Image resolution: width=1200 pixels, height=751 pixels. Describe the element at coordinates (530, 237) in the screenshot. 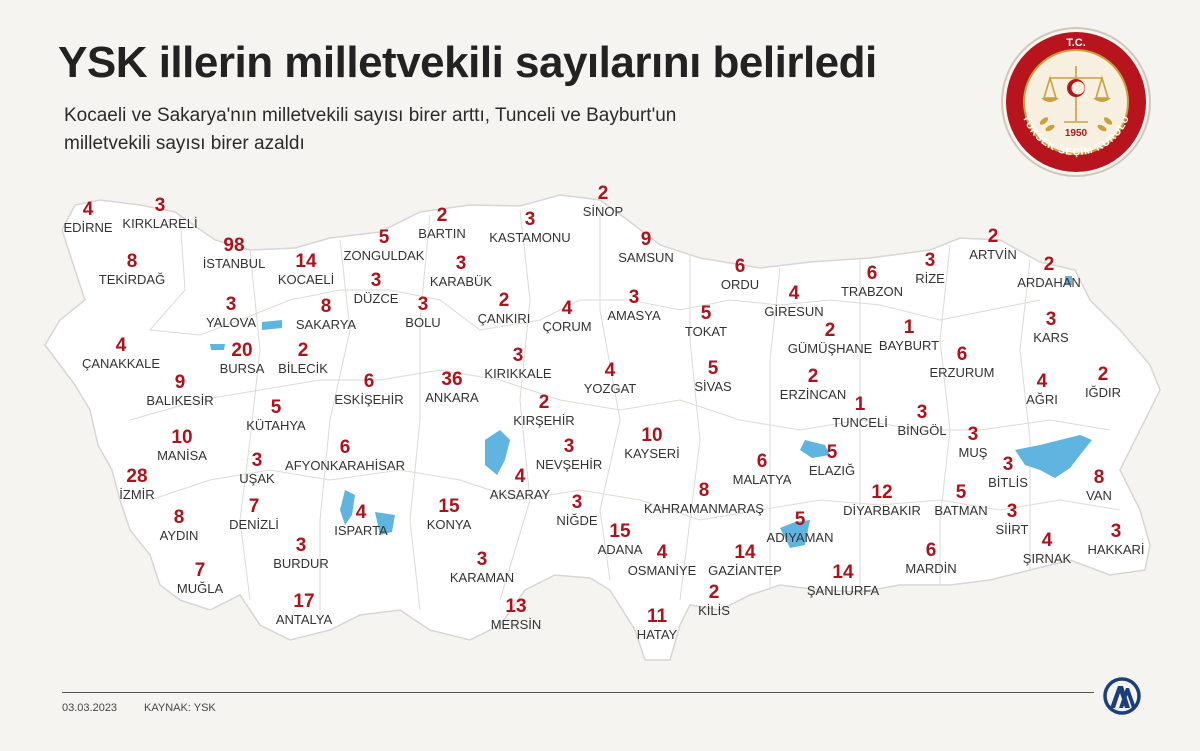

I see `province-name: KASTAMONU` at that location.